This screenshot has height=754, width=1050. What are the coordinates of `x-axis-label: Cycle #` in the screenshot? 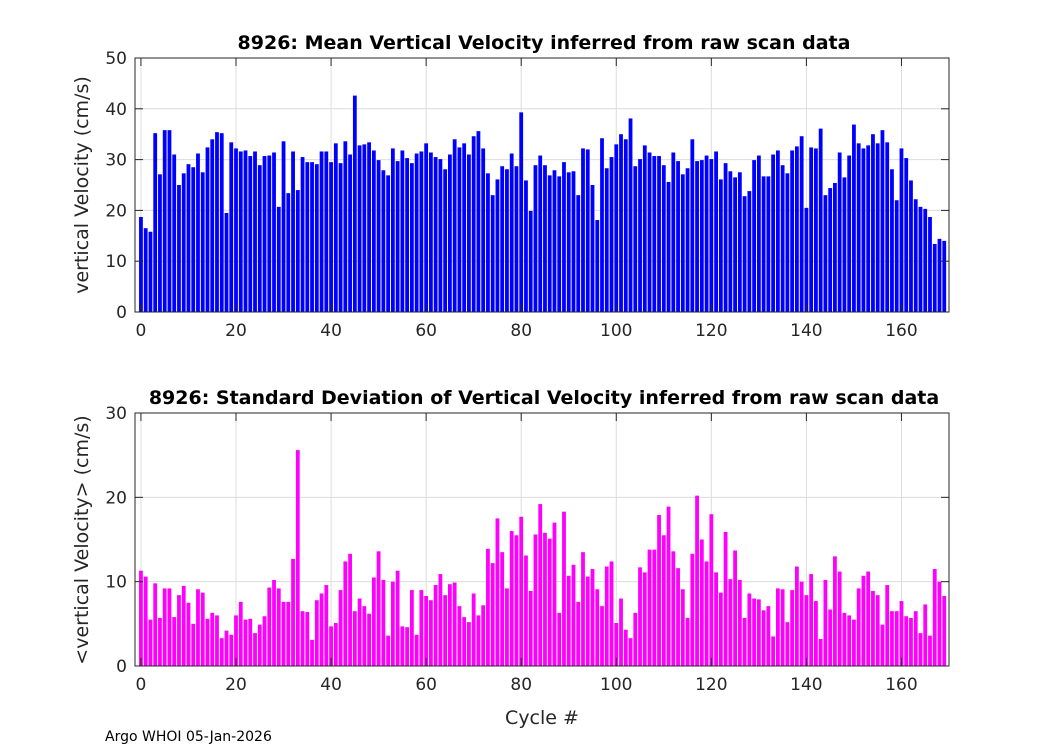 It's located at (542, 718).